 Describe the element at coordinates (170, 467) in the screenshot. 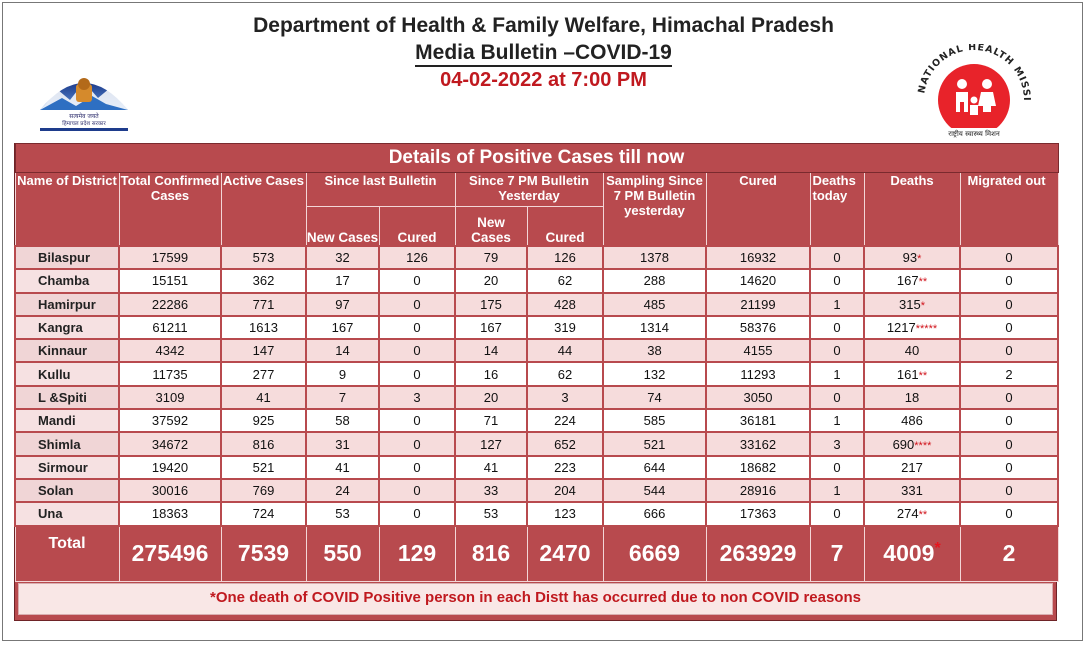

I see `cell-total: 19420` at that location.